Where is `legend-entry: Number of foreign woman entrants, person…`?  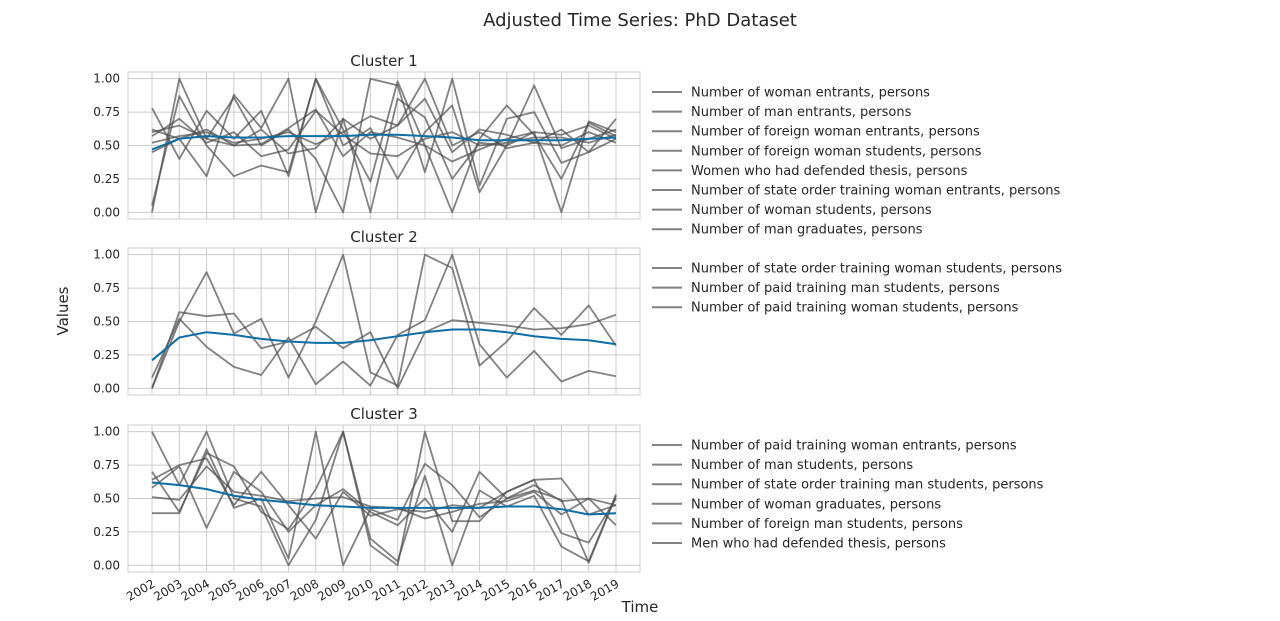 legend-entry: Number of foreign woman entrants, person… is located at coordinates (835, 132).